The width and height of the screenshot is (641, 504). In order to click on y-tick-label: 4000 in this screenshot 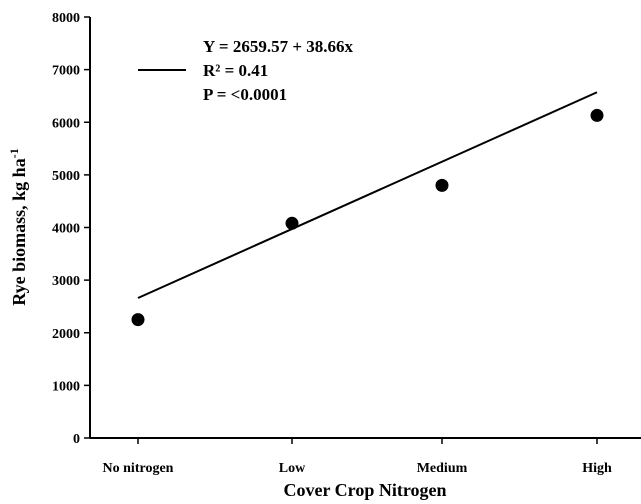, I will do `click(66, 229)`.